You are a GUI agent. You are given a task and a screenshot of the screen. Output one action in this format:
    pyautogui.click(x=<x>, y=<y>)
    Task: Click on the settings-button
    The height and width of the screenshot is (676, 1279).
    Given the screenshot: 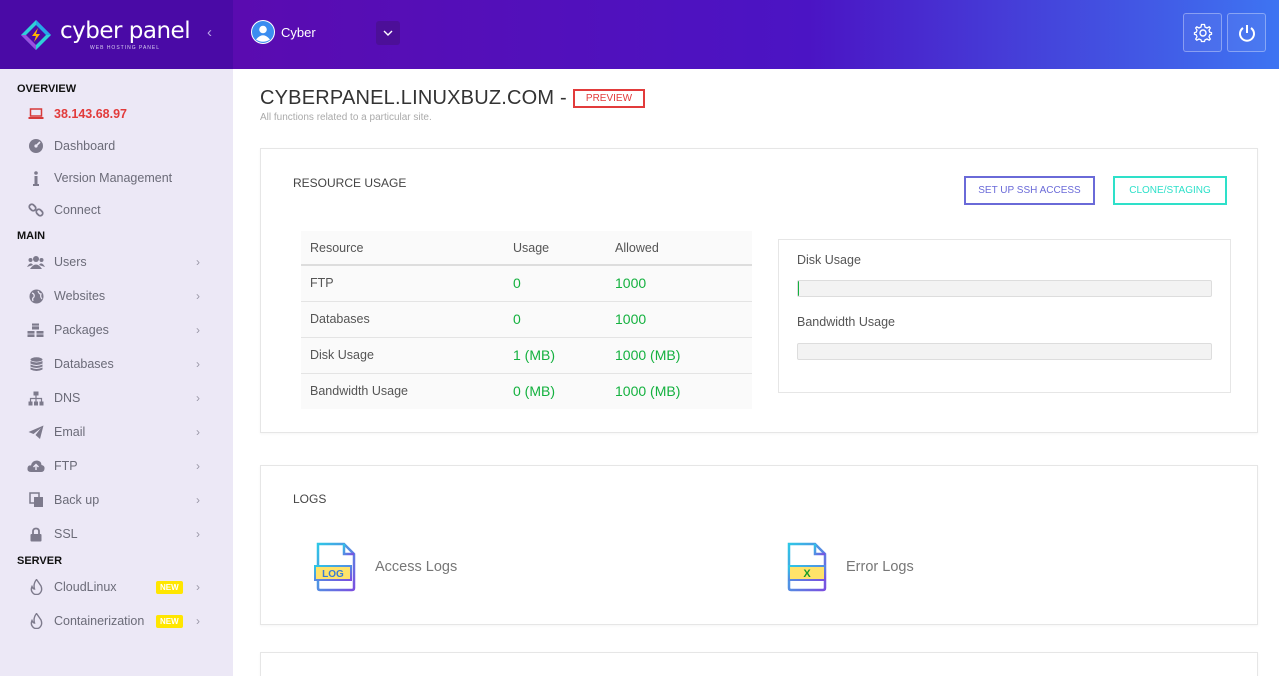 What is the action you would take?
    pyautogui.click(x=1202, y=32)
    